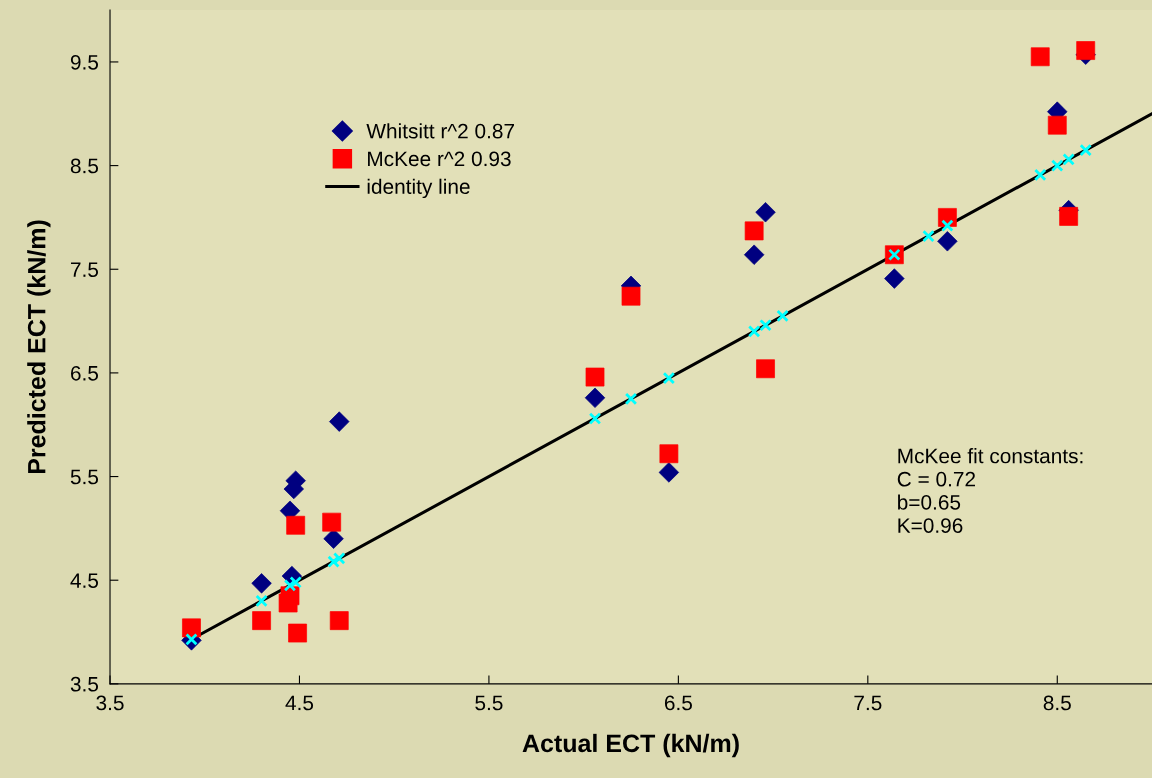 The height and width of the screenshot is (778, 1152). What do you see at coordinates (439, 159) in the screenshot?
I see `legend-label: McKee r^2 0.93` at bounding box center [439, 159].